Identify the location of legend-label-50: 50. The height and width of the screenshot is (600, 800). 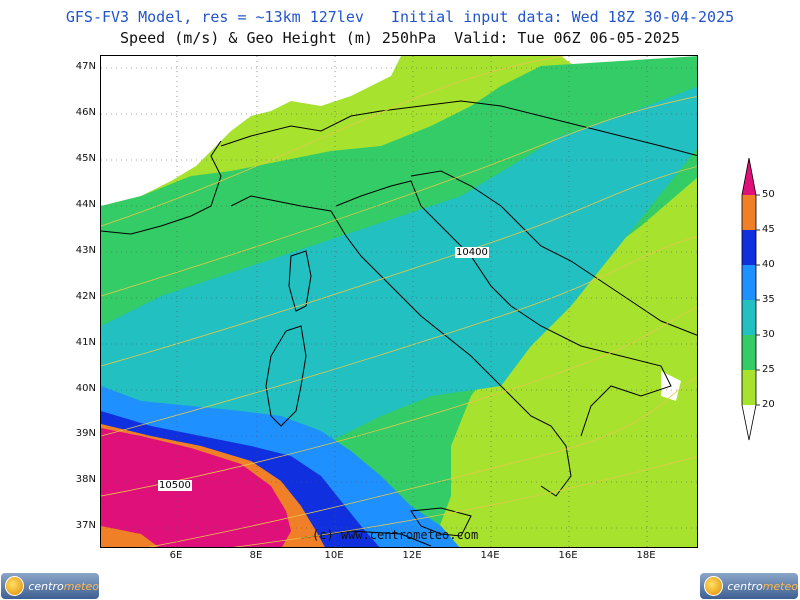
(768, 194).